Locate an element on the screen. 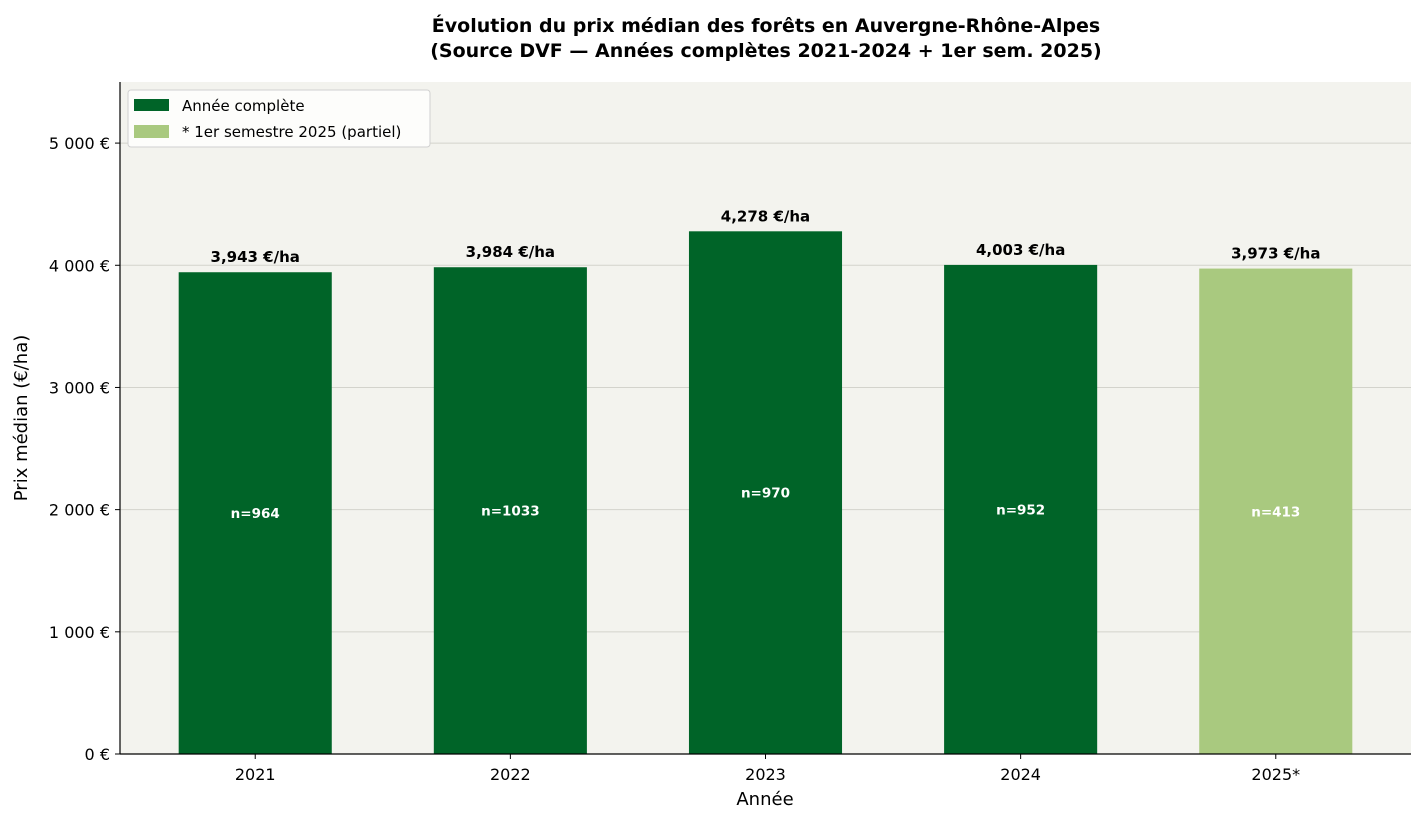  value-label: 4,278 €/ha is located at coordinates (765, 216).